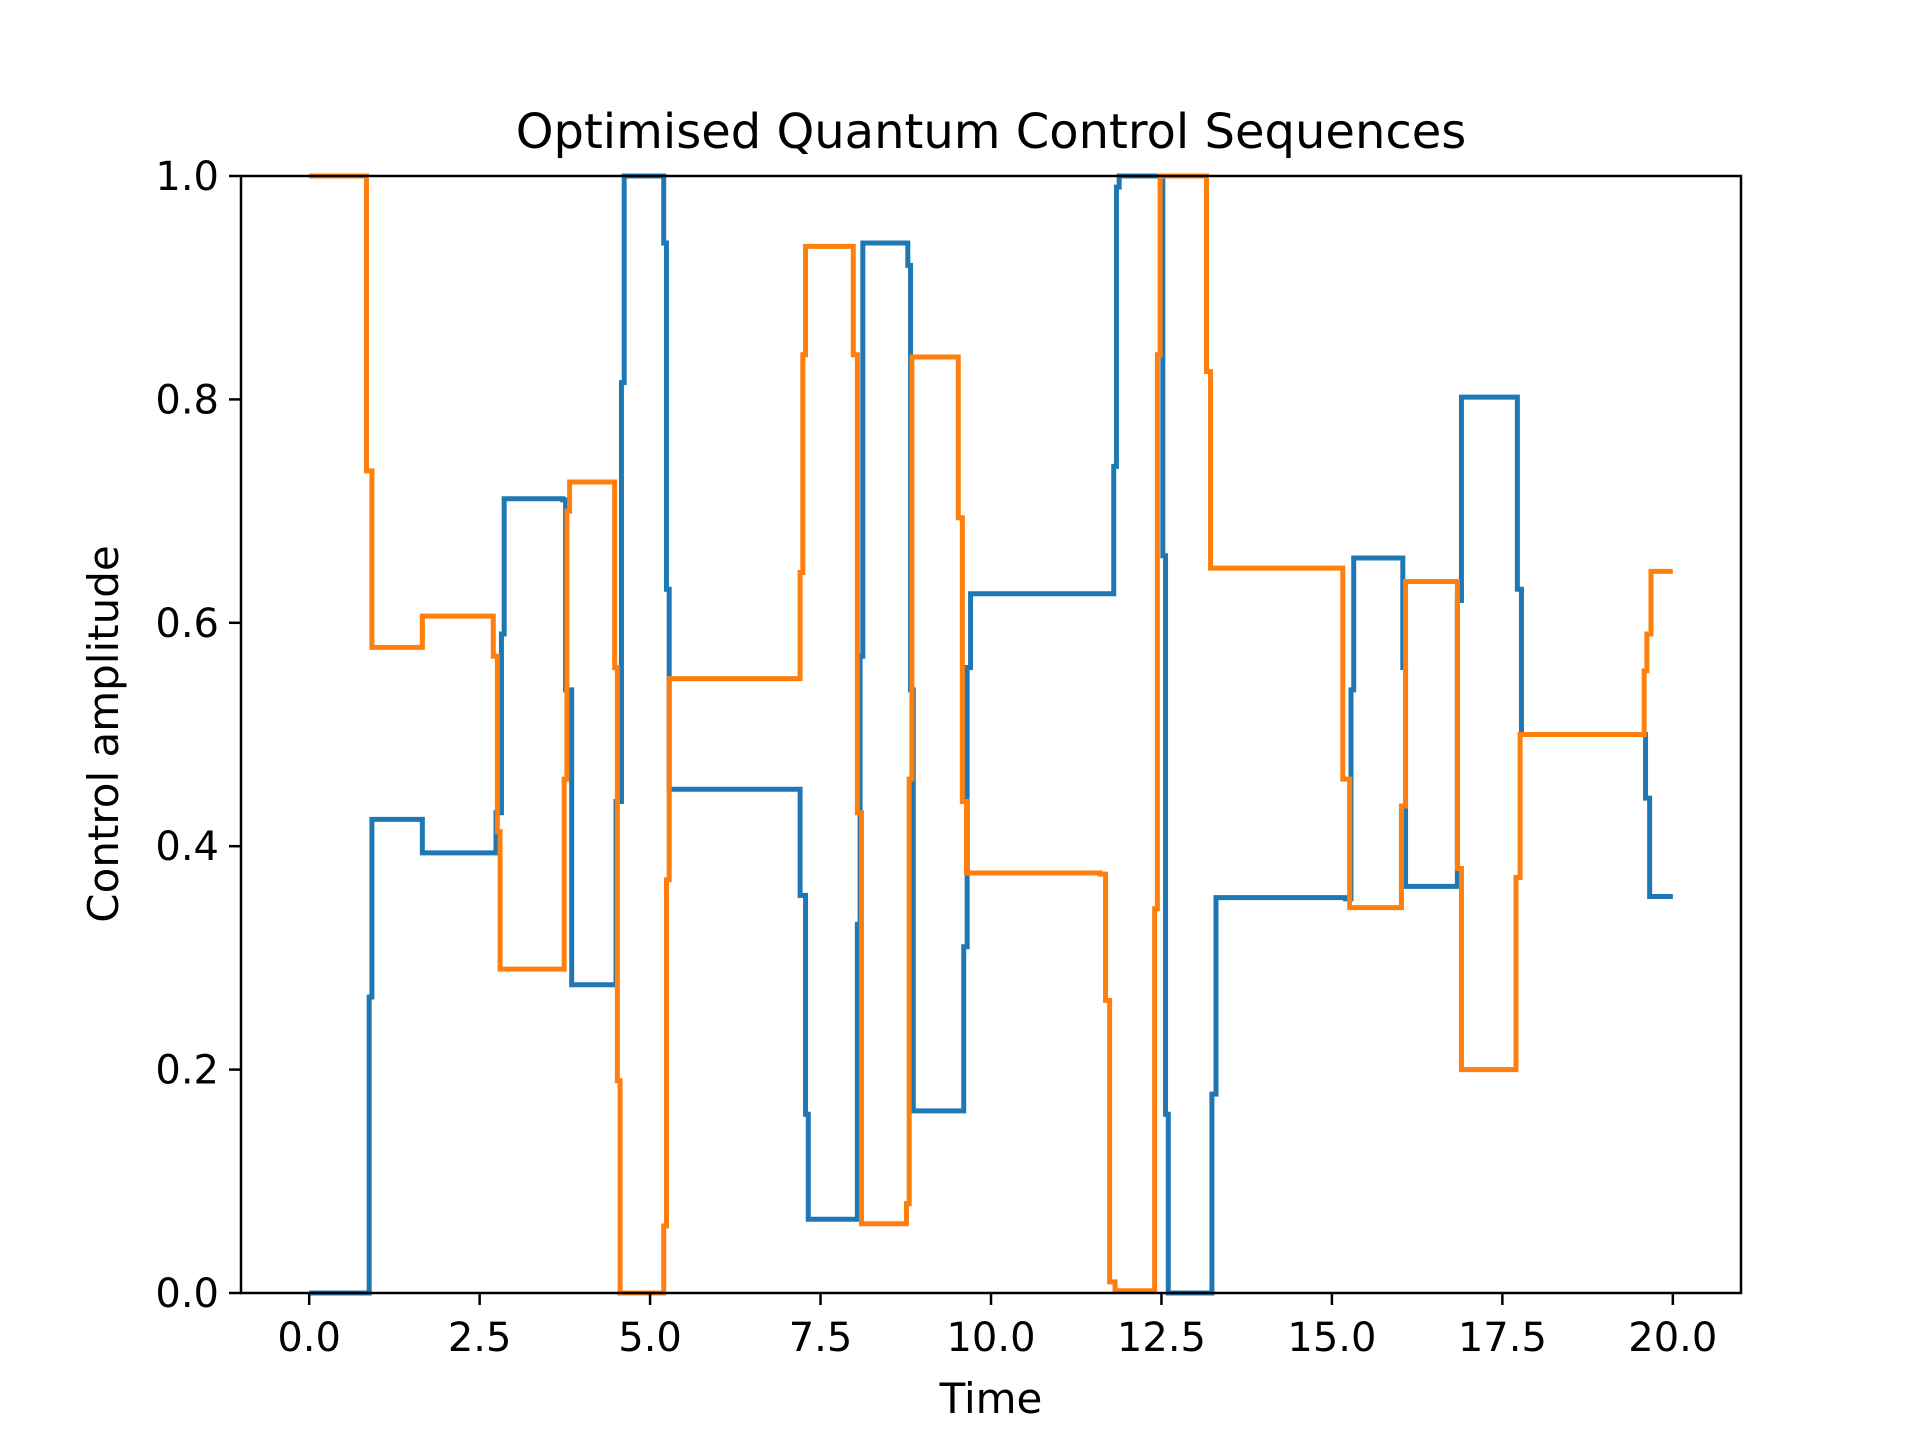  What do you see at coordinates (309, 1338) in the screenshot?
I see `x-tick-label: 0.0` at bounding box center [309, 1338].